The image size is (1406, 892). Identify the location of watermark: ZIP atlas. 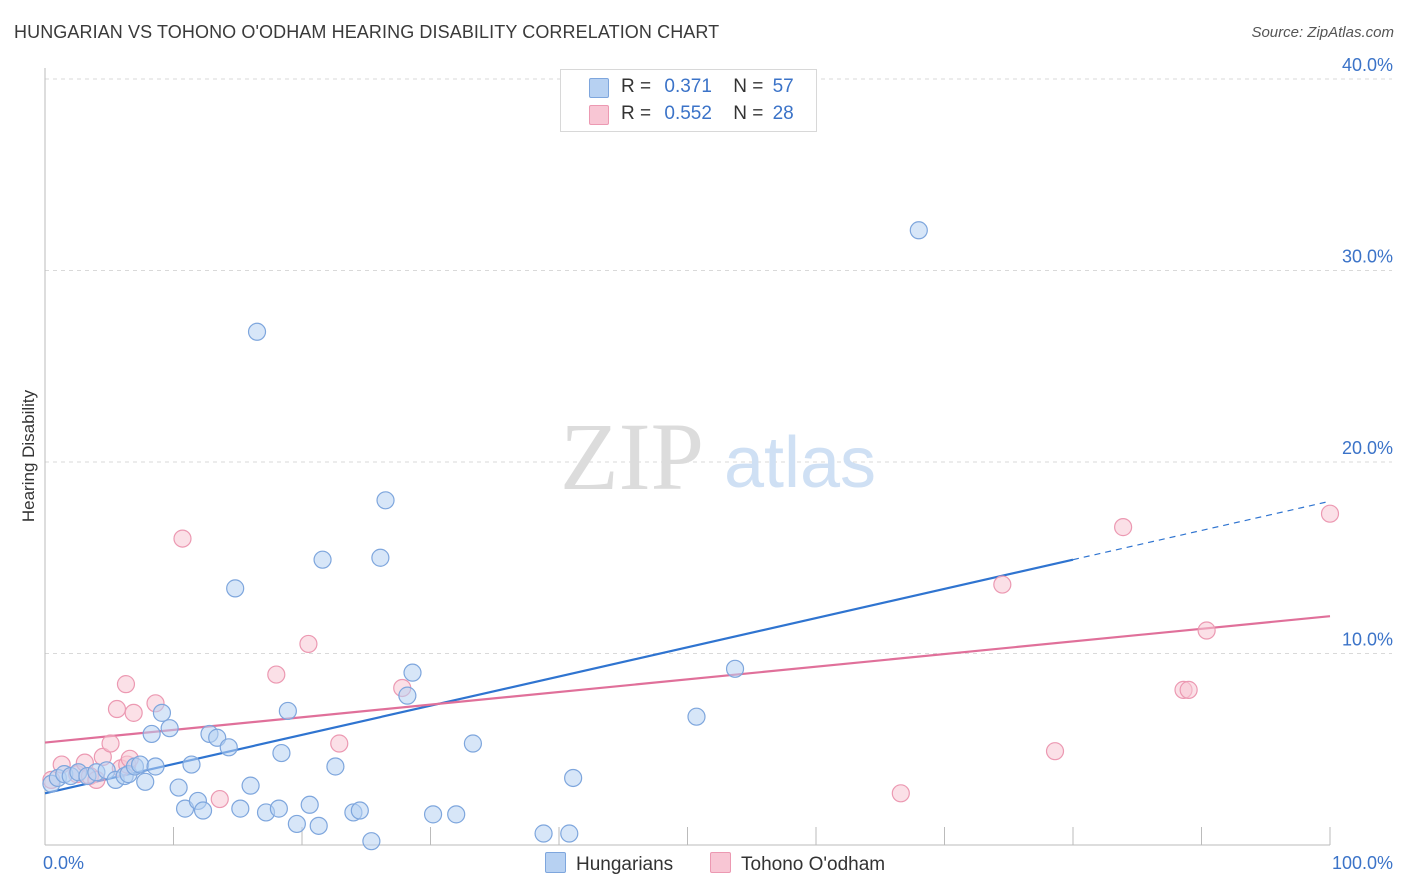
(718, 456).